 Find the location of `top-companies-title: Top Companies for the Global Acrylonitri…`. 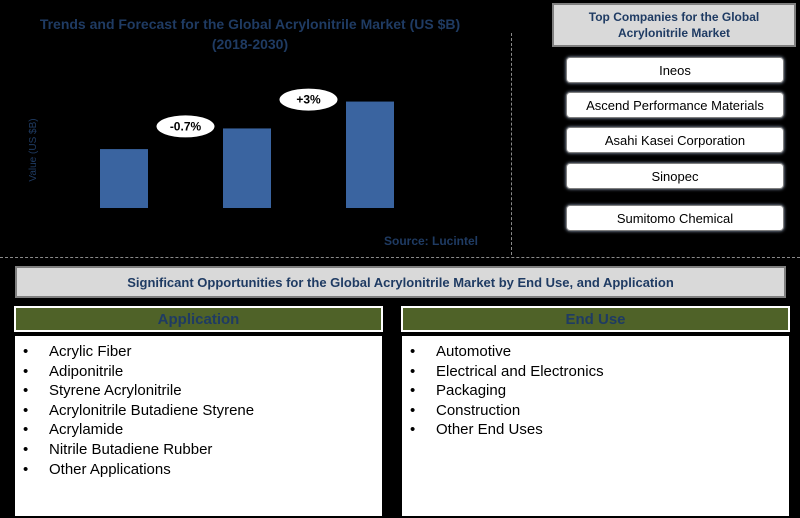

top-companies-title: Top Companies for the Global Acrylonitri… is located at coordinates (674, 25).